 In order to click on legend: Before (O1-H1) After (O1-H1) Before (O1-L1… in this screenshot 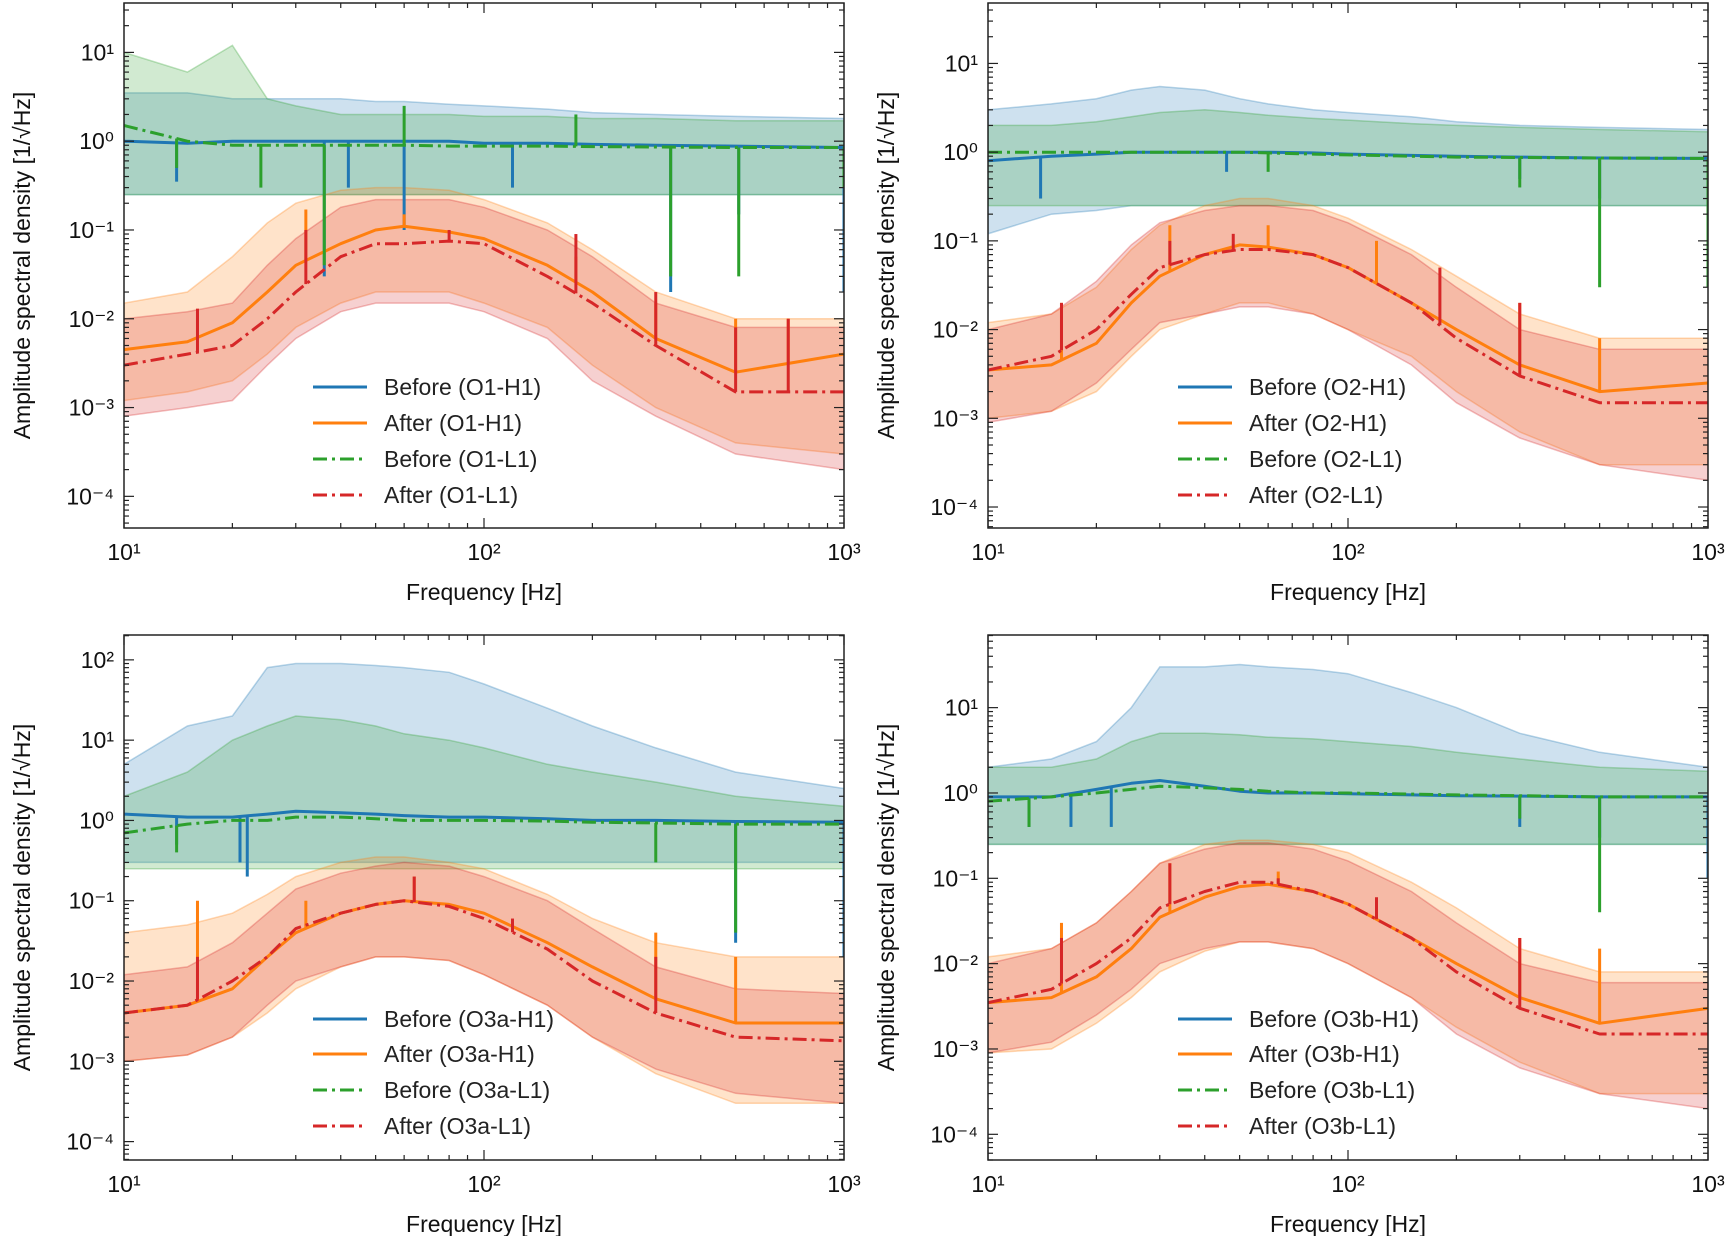, I will do `click(427, 441)`.